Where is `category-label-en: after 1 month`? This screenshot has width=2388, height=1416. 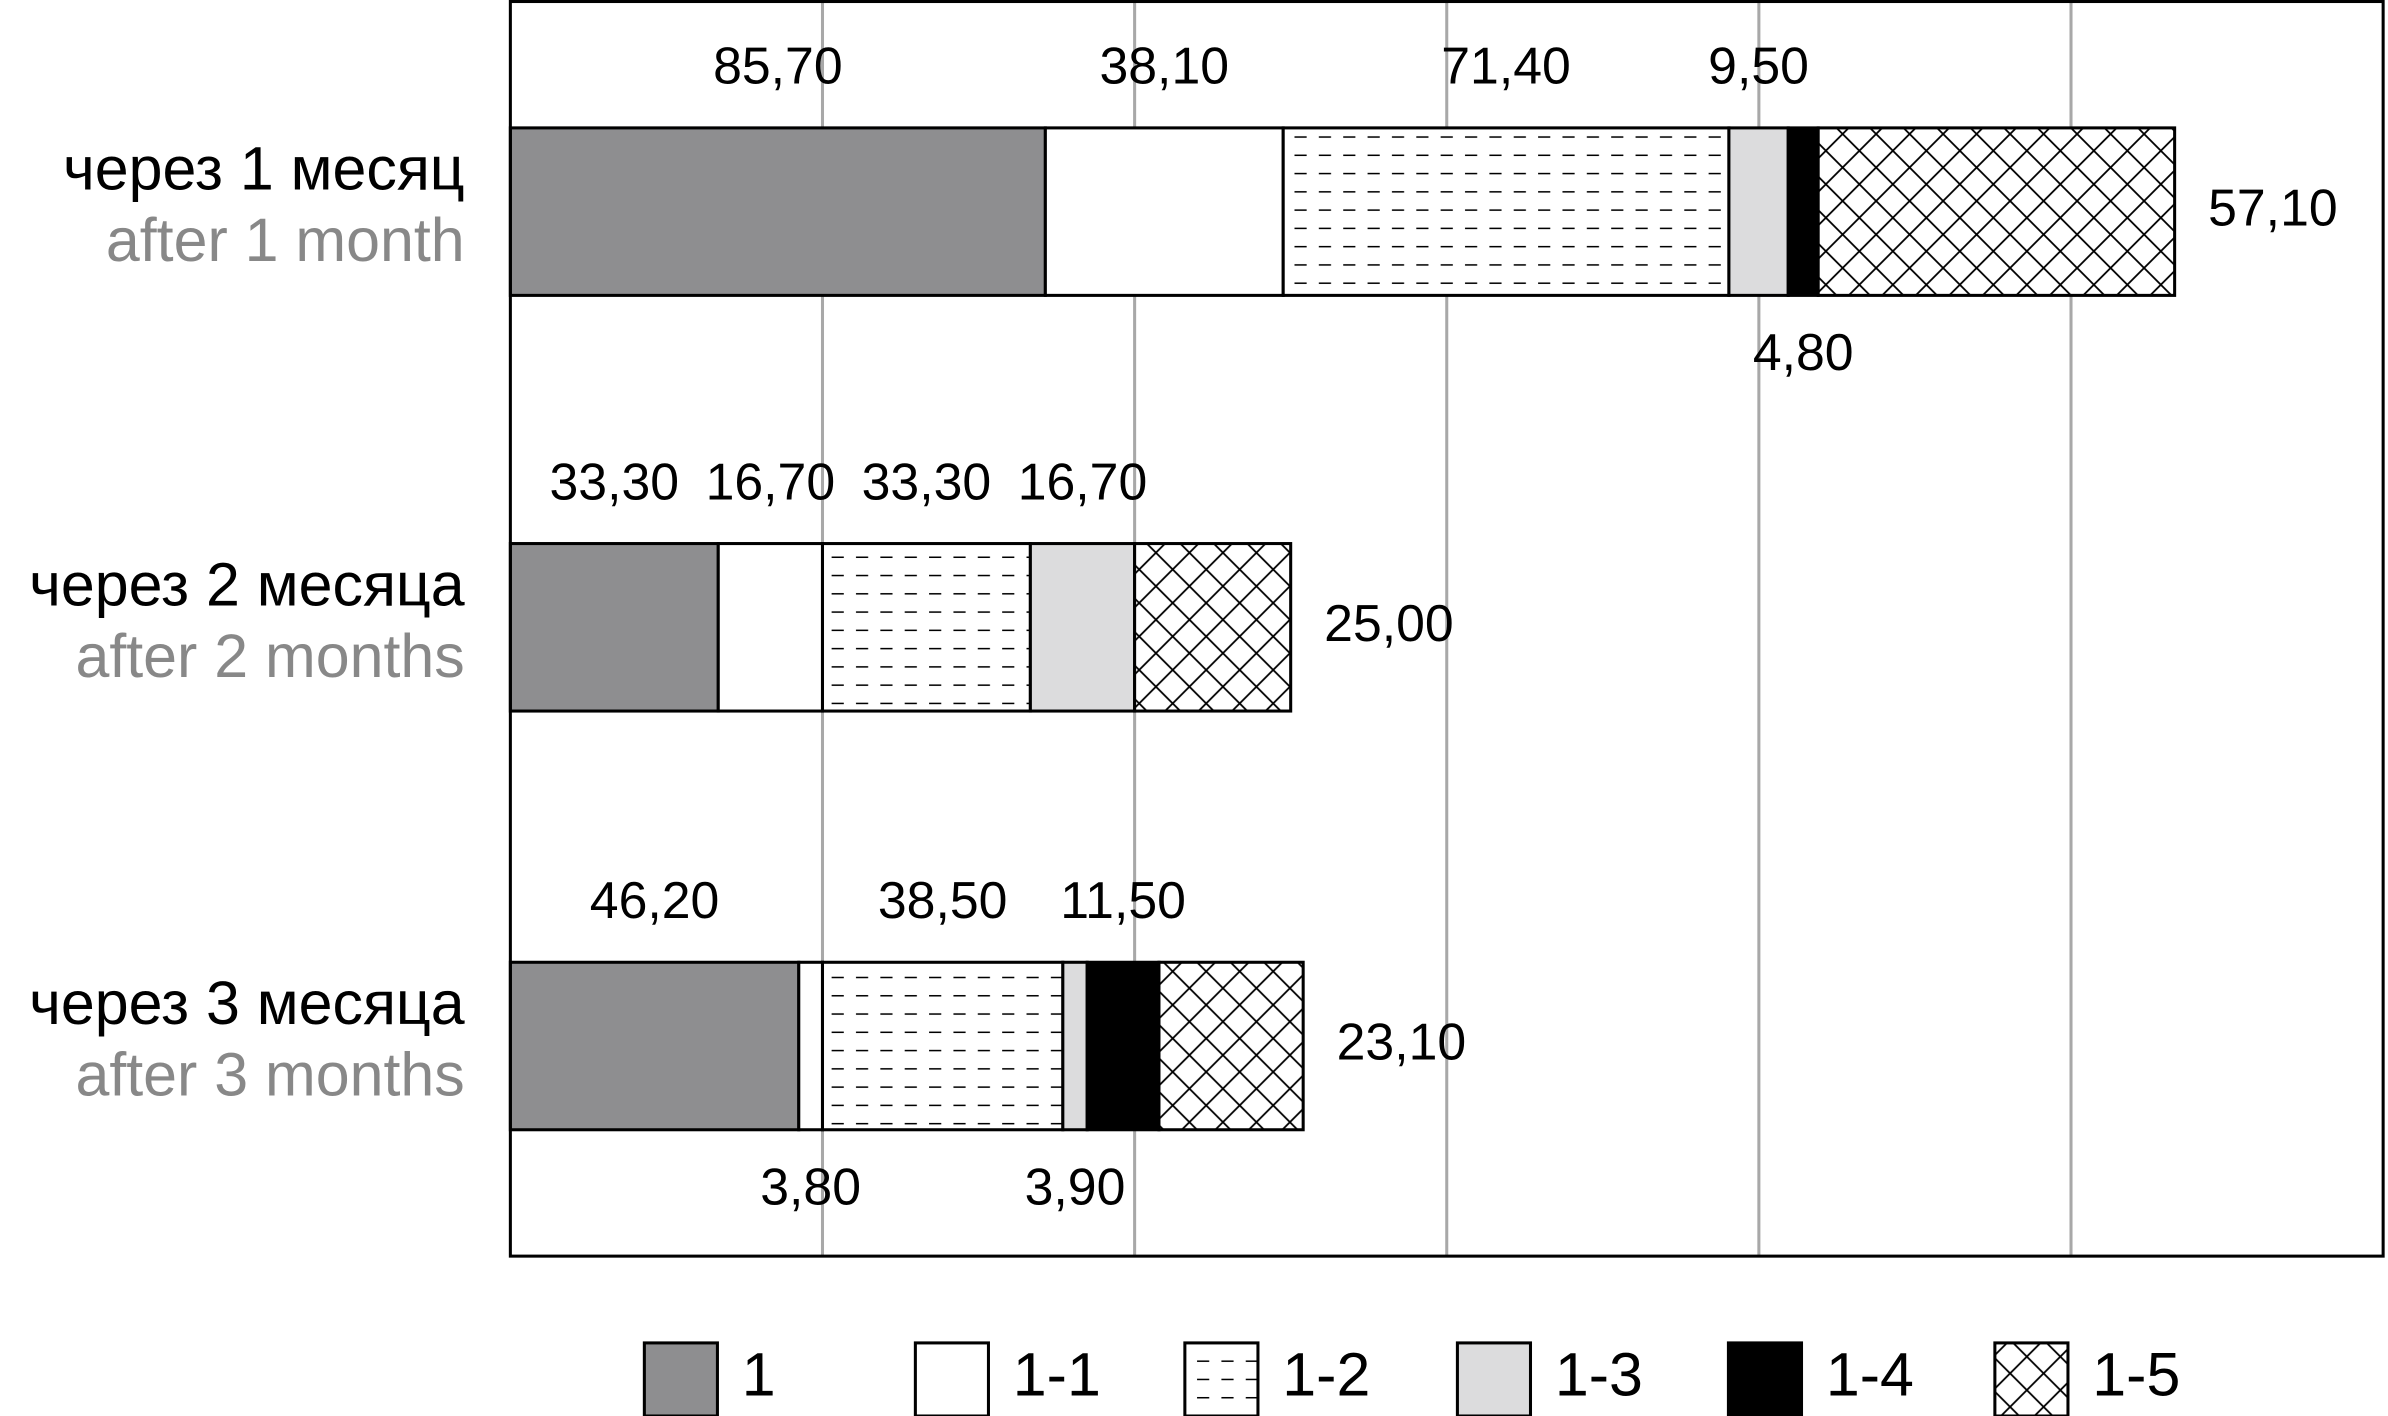 category-label-en: after 1 month is located at coordinates (285, 240).